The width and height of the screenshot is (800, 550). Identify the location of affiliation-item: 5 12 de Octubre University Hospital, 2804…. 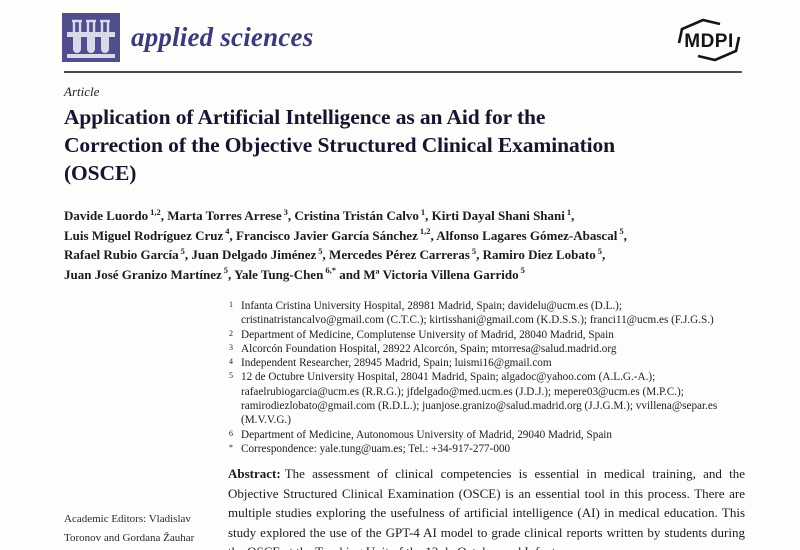
(486, 398).